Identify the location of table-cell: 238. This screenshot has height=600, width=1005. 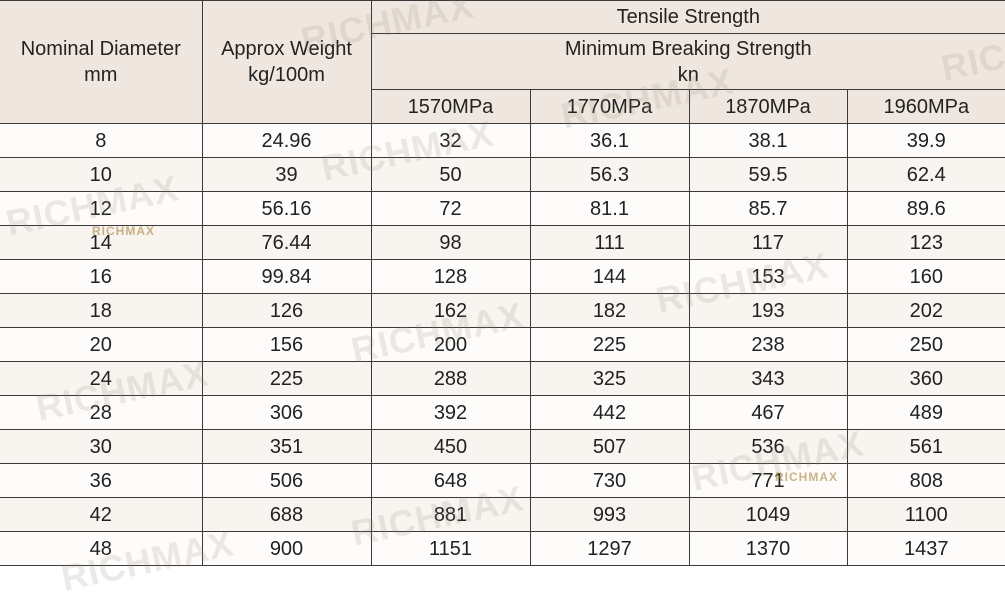
(768, 344).